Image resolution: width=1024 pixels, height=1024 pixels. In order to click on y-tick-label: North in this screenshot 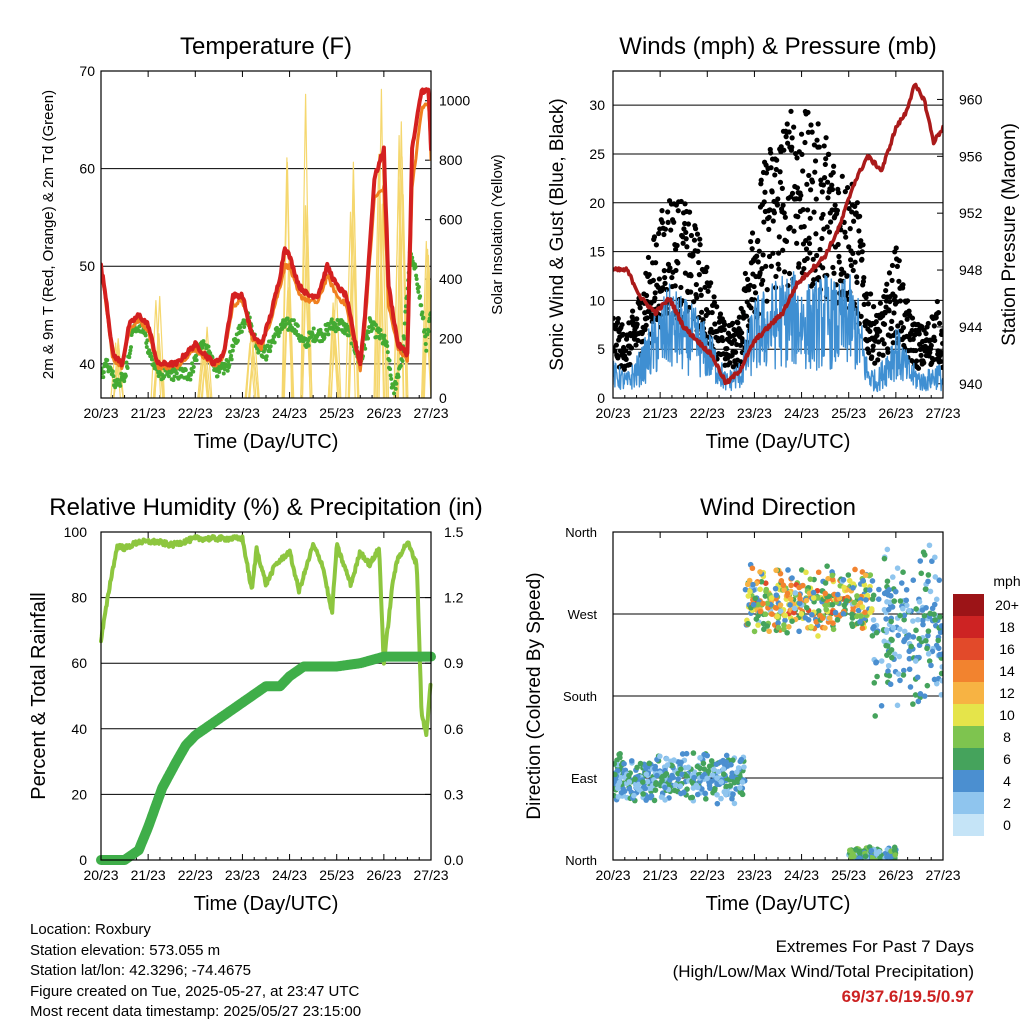, I will do `click(581, 860)`.